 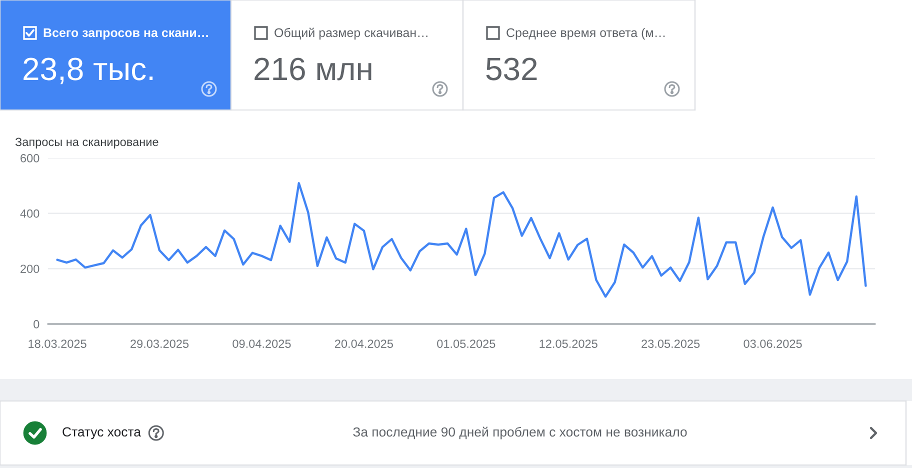 What do you see at coordinates (86, 143) in the screenshot?
I see `y-axis-title: Запросы на сканирование` at bounding box center [86, 143].